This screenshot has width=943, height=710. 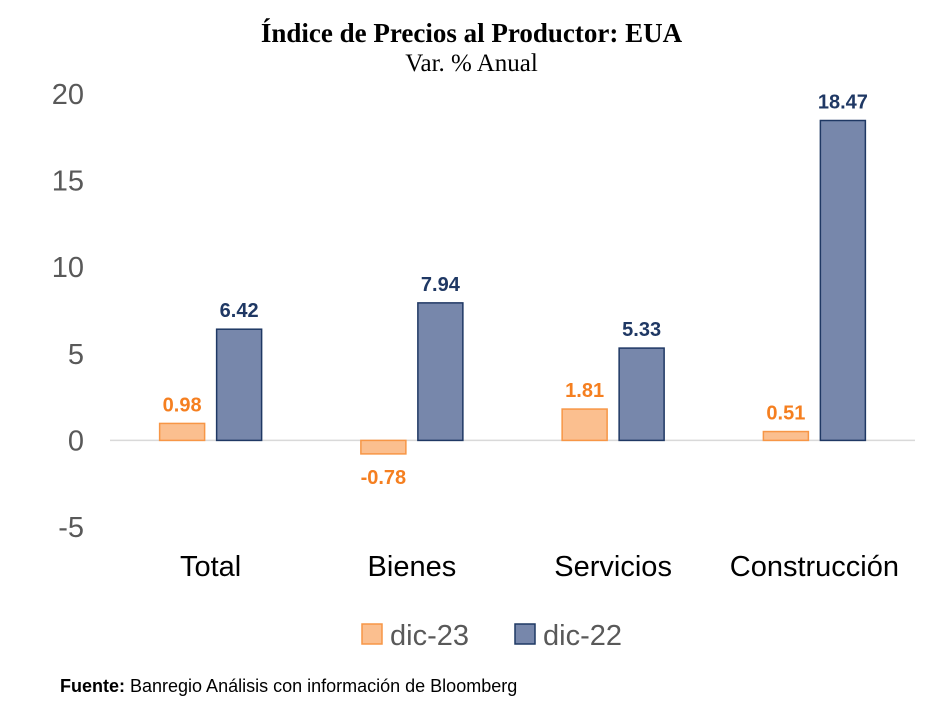 I want to click on chart-title: Índice de Precios al Productor: EUA, so click(x=471, y=33).